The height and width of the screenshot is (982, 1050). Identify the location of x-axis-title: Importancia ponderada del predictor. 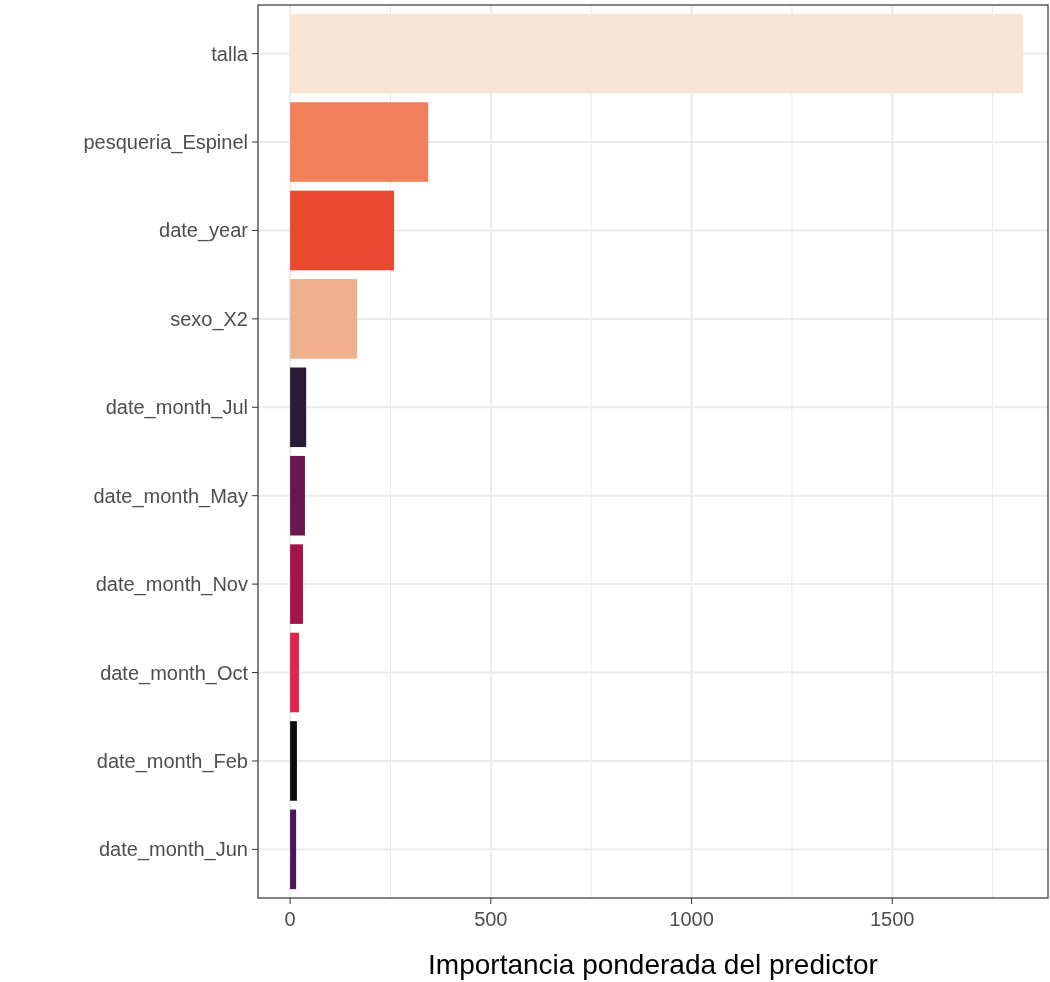
(653, 964).